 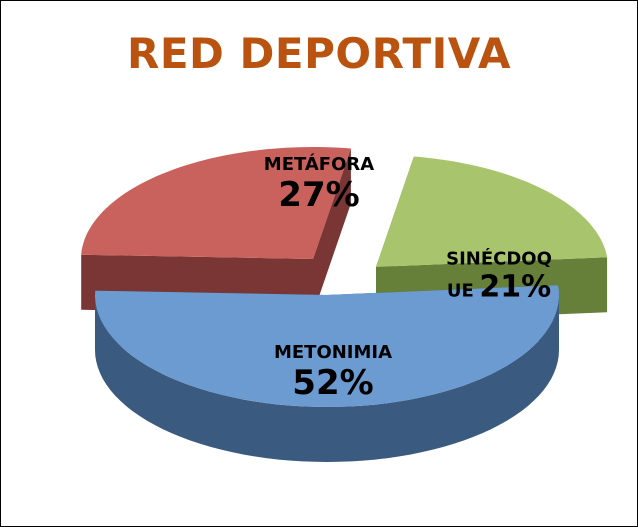 I want to click on category-label: SINÉCDOQUE, so click(x=499, y=275).